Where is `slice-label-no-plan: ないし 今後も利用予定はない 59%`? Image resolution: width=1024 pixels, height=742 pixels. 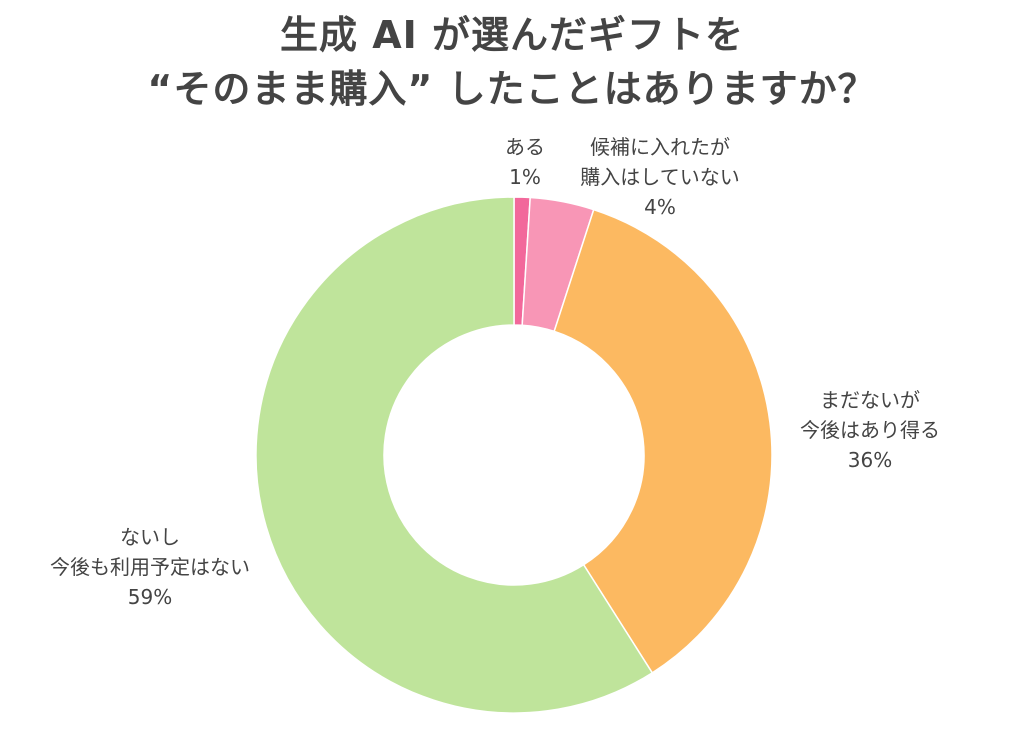 slice-label-no-plan: ないし 今後も利用予定はない 59% is located at coordinates (150, 567).